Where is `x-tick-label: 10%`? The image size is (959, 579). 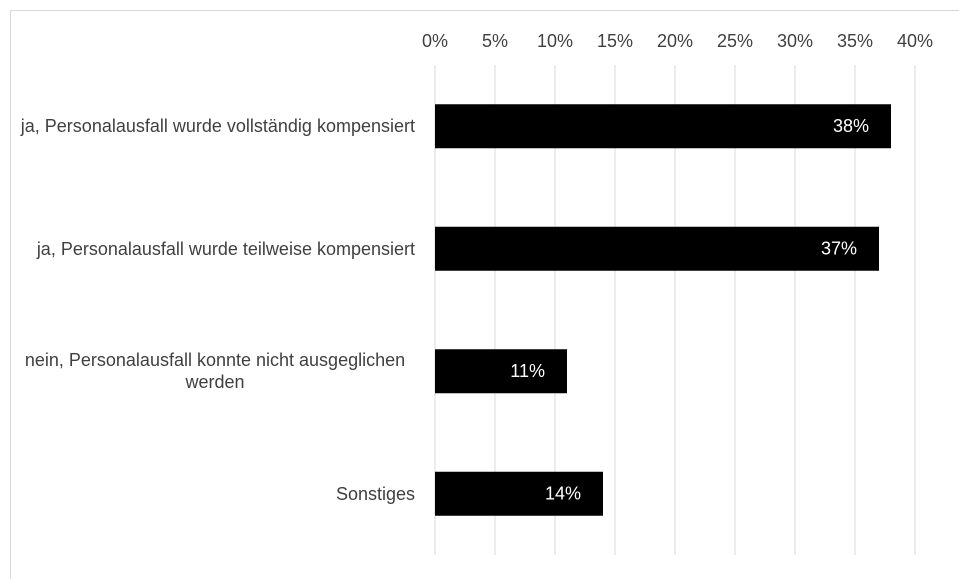 x-tick-label: 10% is located at coordinates (555, 41).